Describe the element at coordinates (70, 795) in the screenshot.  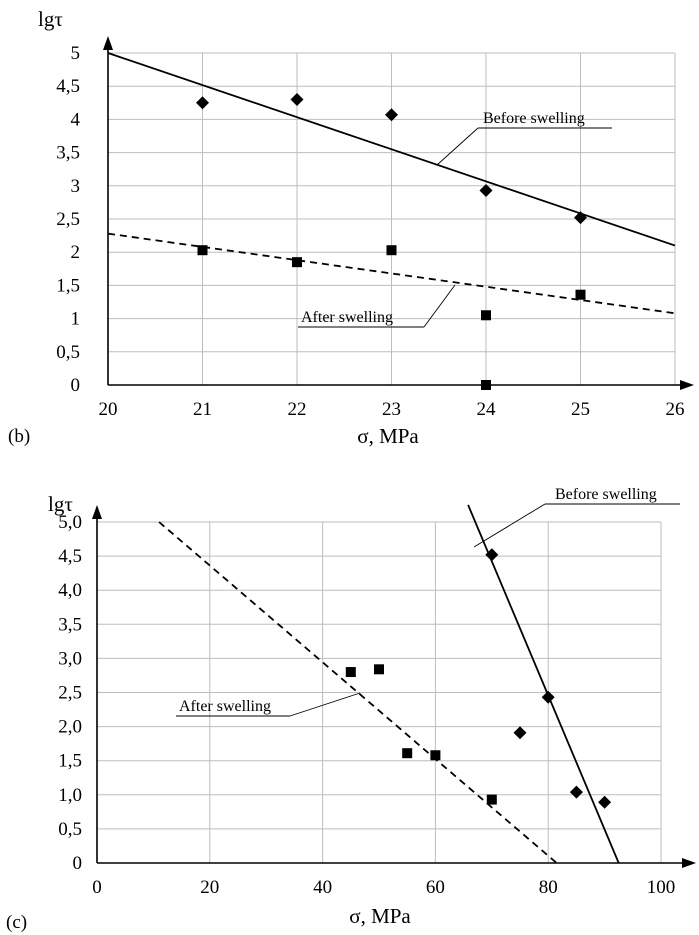
I see `y-tick-label: 1,0` at that location.